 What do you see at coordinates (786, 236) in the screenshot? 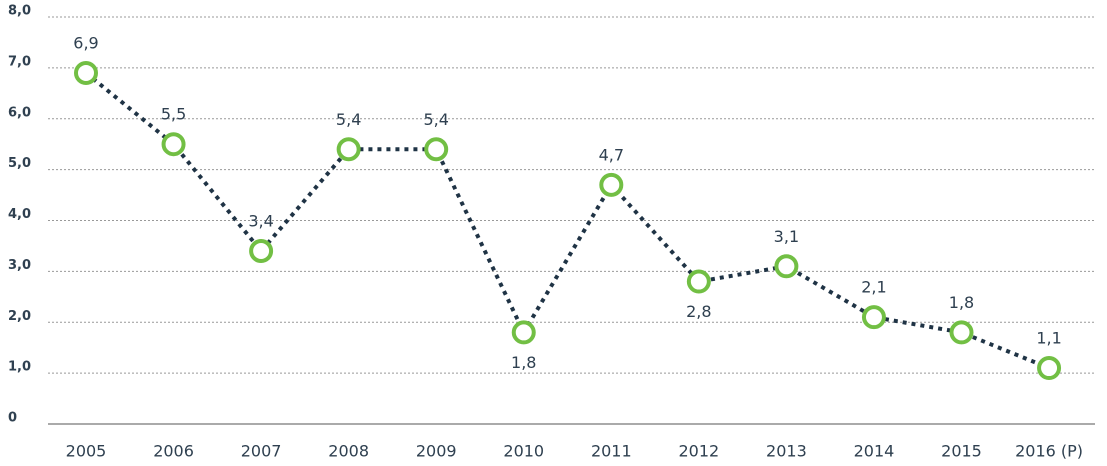
I see `value-label: 3,1` at bounding box center [786, 236].